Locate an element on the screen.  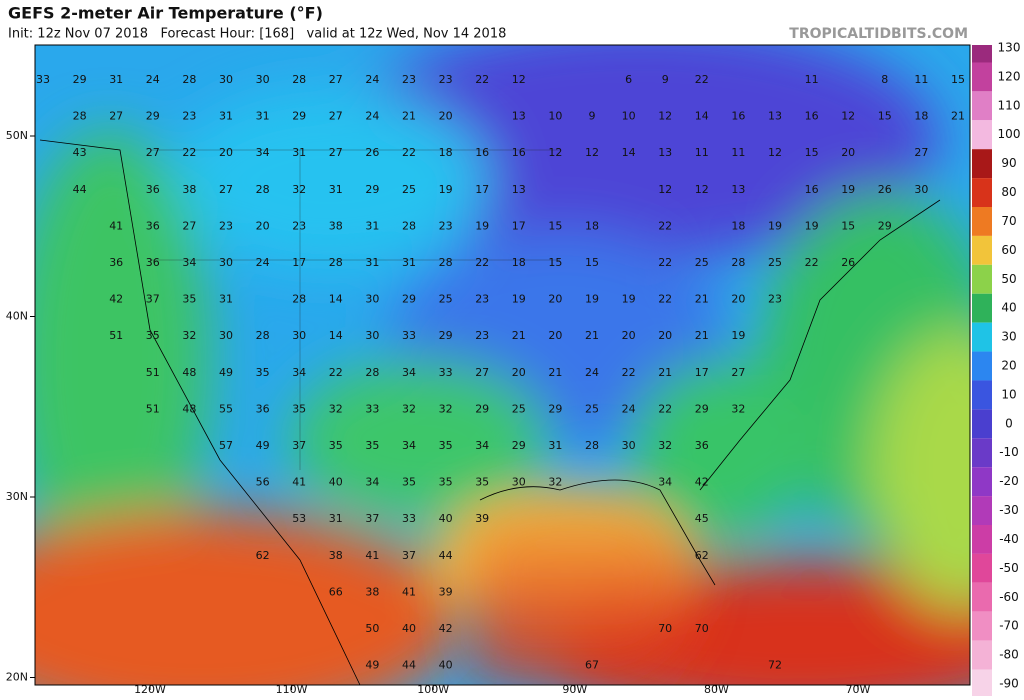
colorbar-label: 100 is located at coordinates (1009, 134).